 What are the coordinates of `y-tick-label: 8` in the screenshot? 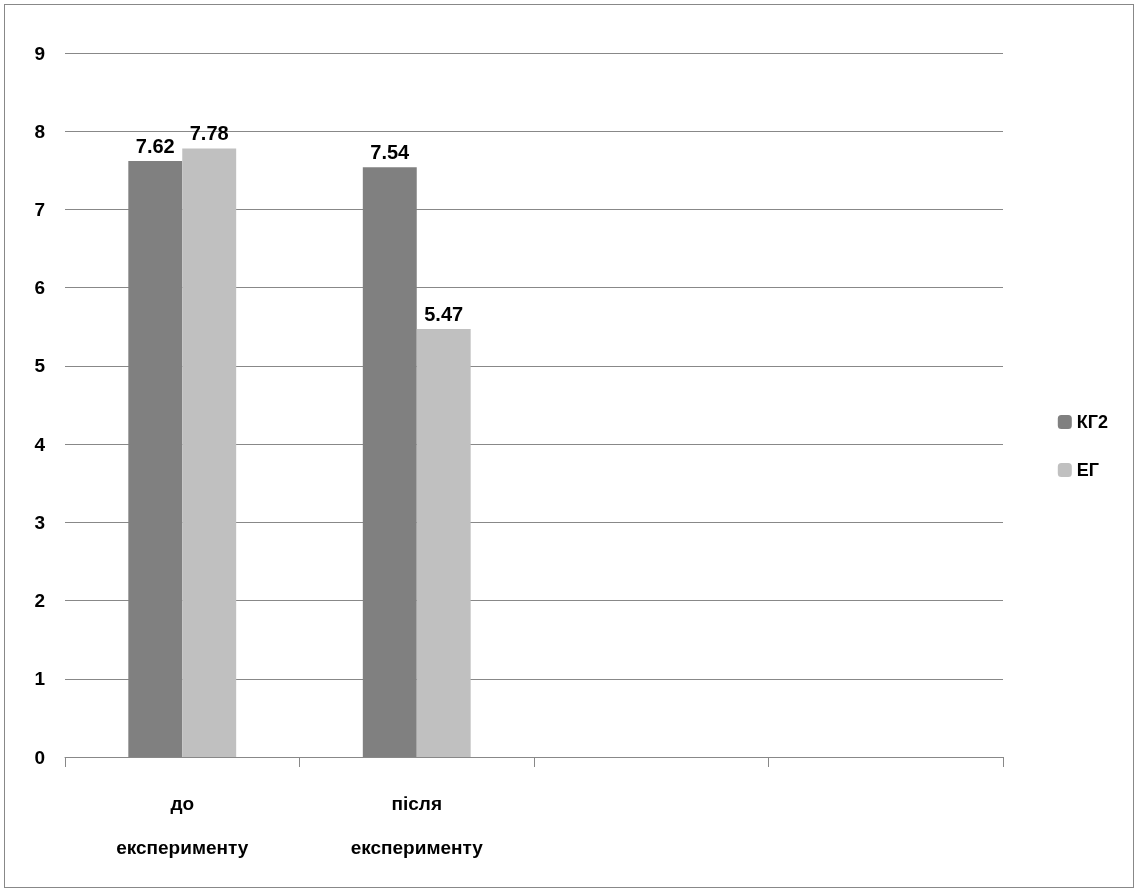 It's located at (39, 131).